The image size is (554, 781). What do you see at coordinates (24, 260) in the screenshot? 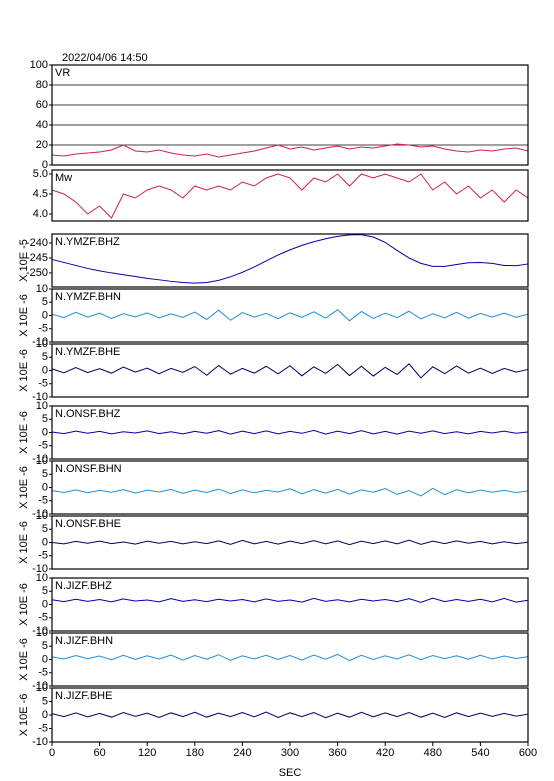
I see `y-axis-label: X 10E -5` at bounding box center [24, 260].